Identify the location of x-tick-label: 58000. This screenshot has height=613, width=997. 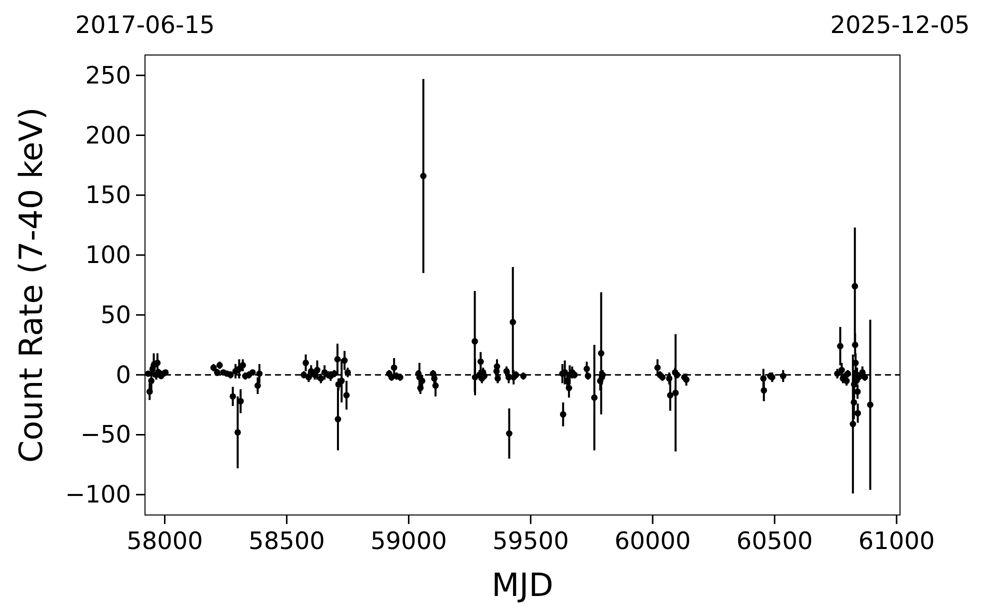
(164, 541).